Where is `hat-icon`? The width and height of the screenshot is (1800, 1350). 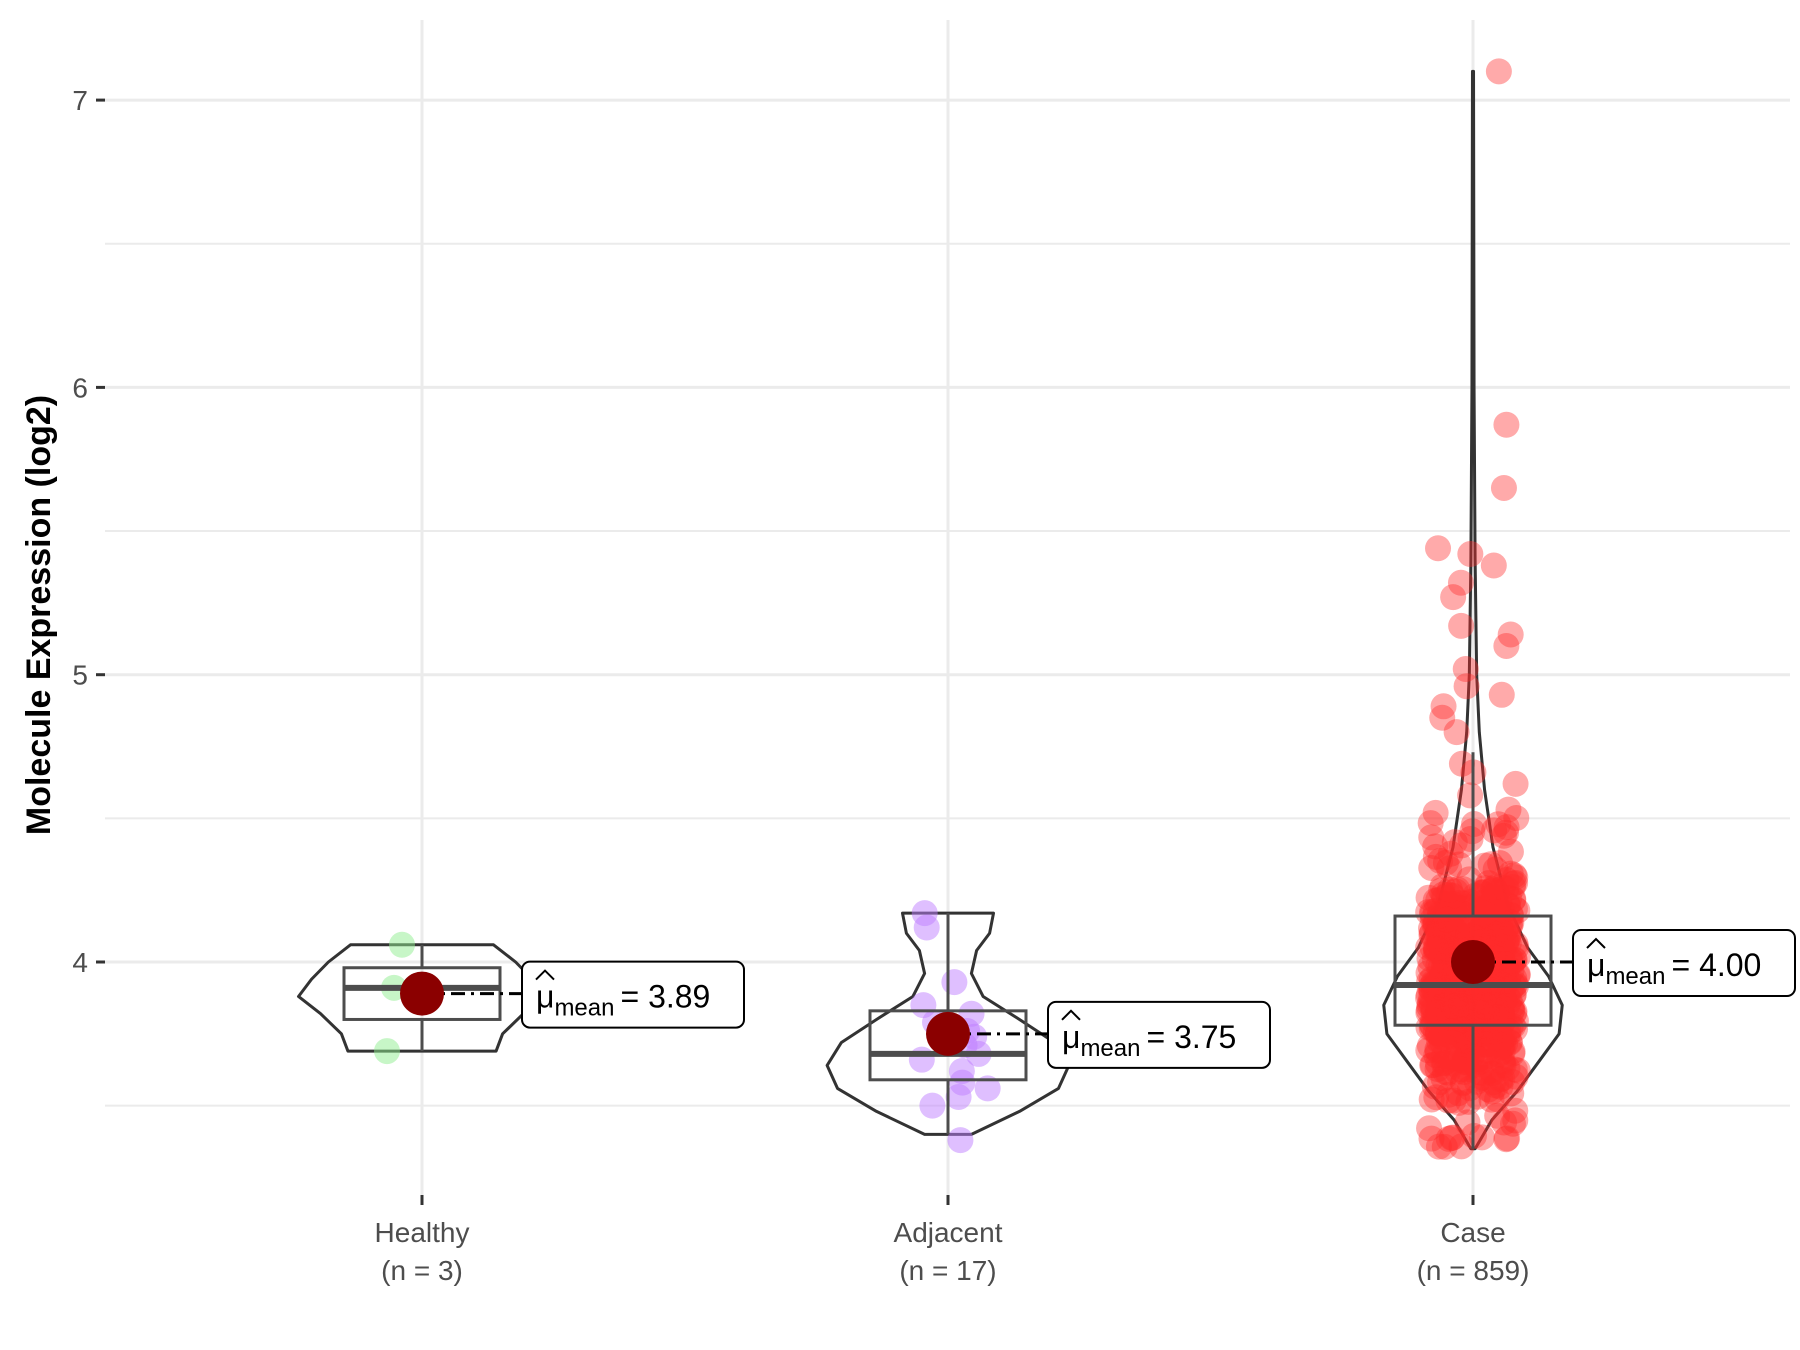 hat-icon is located at coordinates (1596, 943).